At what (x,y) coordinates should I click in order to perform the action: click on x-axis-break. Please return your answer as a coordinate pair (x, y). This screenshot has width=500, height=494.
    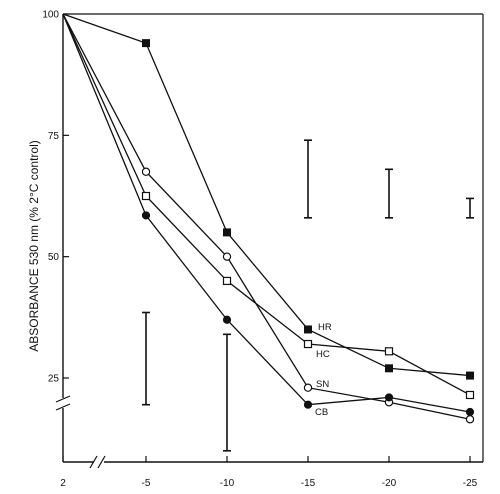
    Looking at the image, I should click on (97, 462).